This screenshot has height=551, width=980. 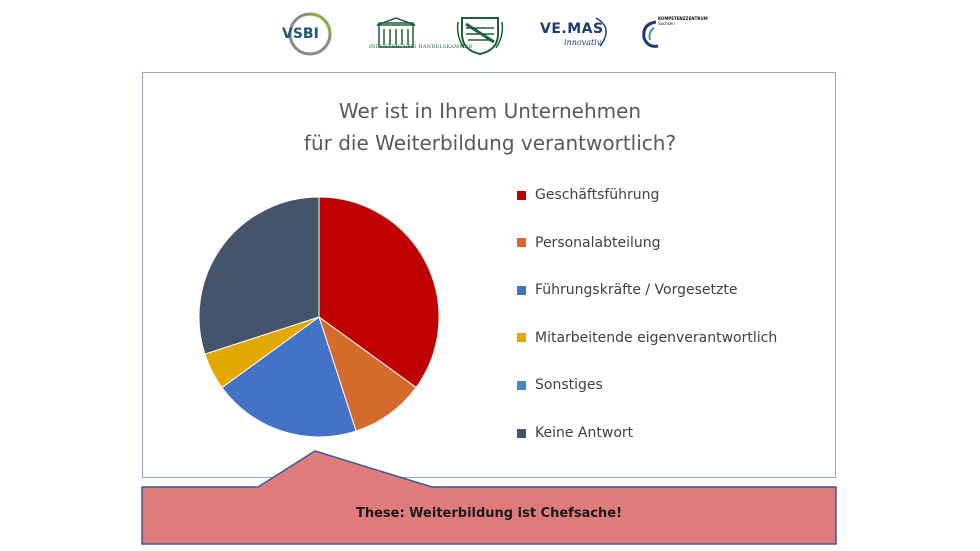 I want to click on callout-text: These: Weiterbildung ist Chefsache!, so click(x=489, y=513).